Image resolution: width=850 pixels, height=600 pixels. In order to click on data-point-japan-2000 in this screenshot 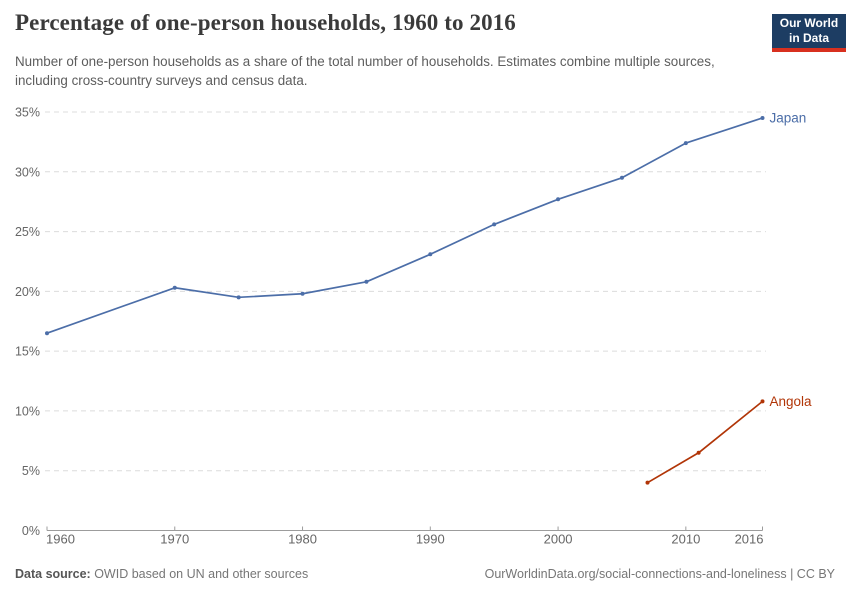, I will do `click(558, 199)`.